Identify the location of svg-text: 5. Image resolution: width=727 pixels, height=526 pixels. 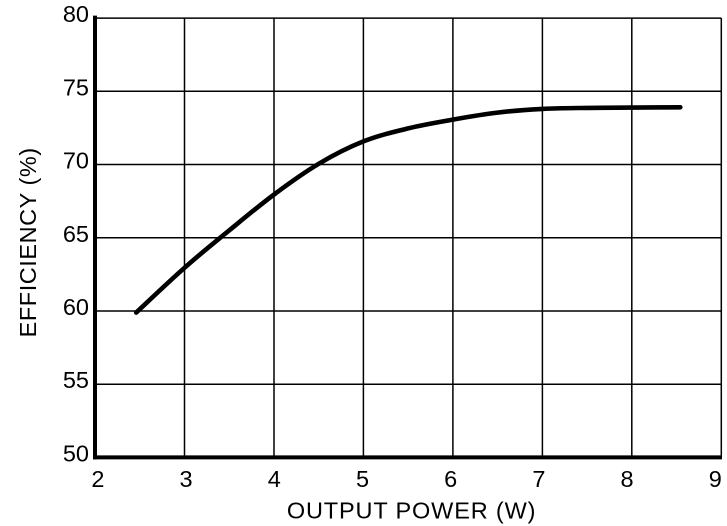
(362, 479).